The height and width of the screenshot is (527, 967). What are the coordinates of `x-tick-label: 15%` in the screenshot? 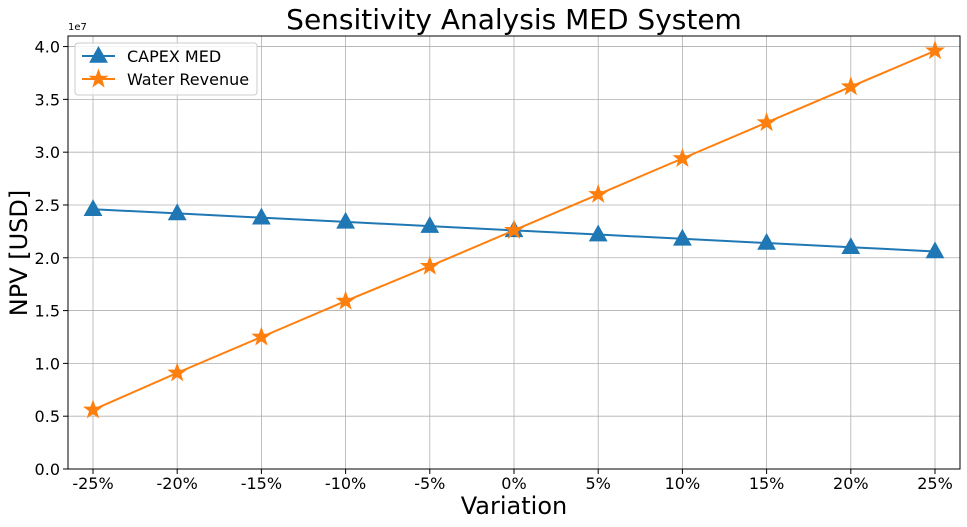 It's located at (767, 483).